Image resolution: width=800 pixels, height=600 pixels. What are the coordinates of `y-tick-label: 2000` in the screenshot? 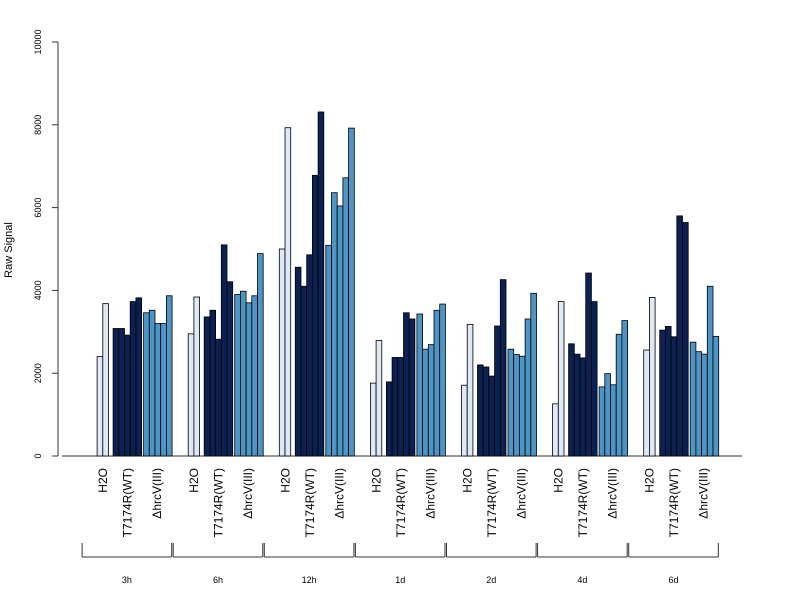 It's located at (38, 373).